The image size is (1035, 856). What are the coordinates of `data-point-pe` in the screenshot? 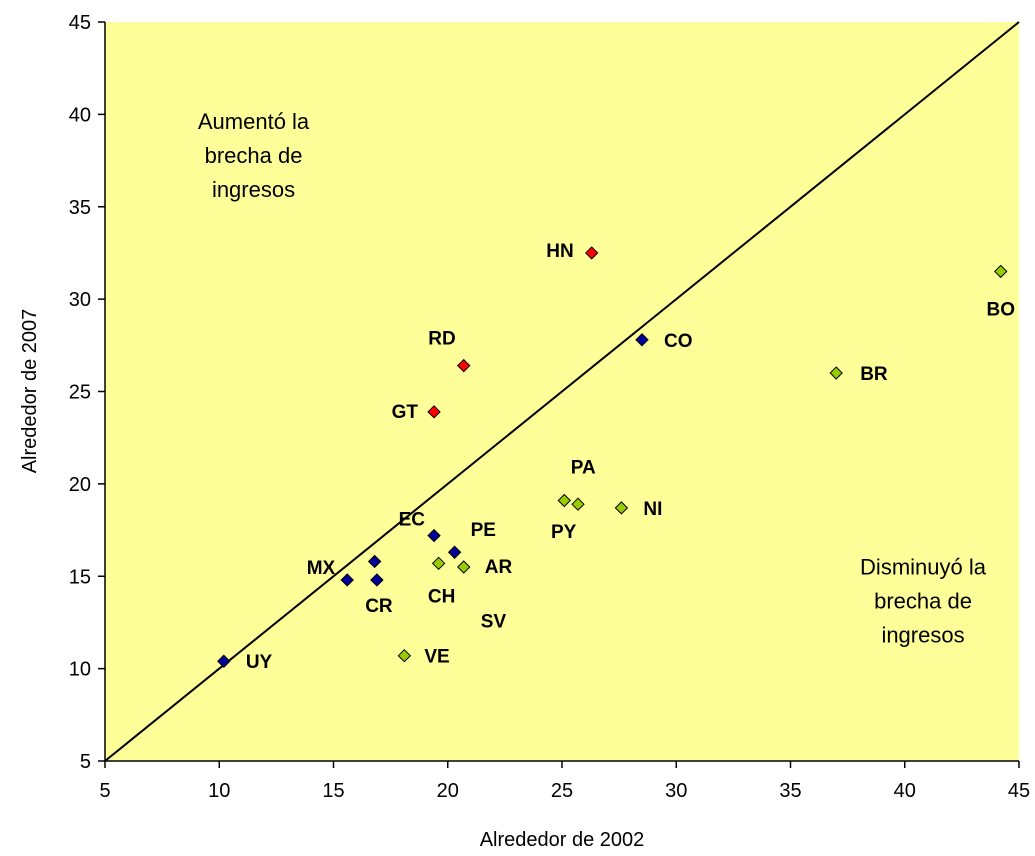 It's located at (454, 552).